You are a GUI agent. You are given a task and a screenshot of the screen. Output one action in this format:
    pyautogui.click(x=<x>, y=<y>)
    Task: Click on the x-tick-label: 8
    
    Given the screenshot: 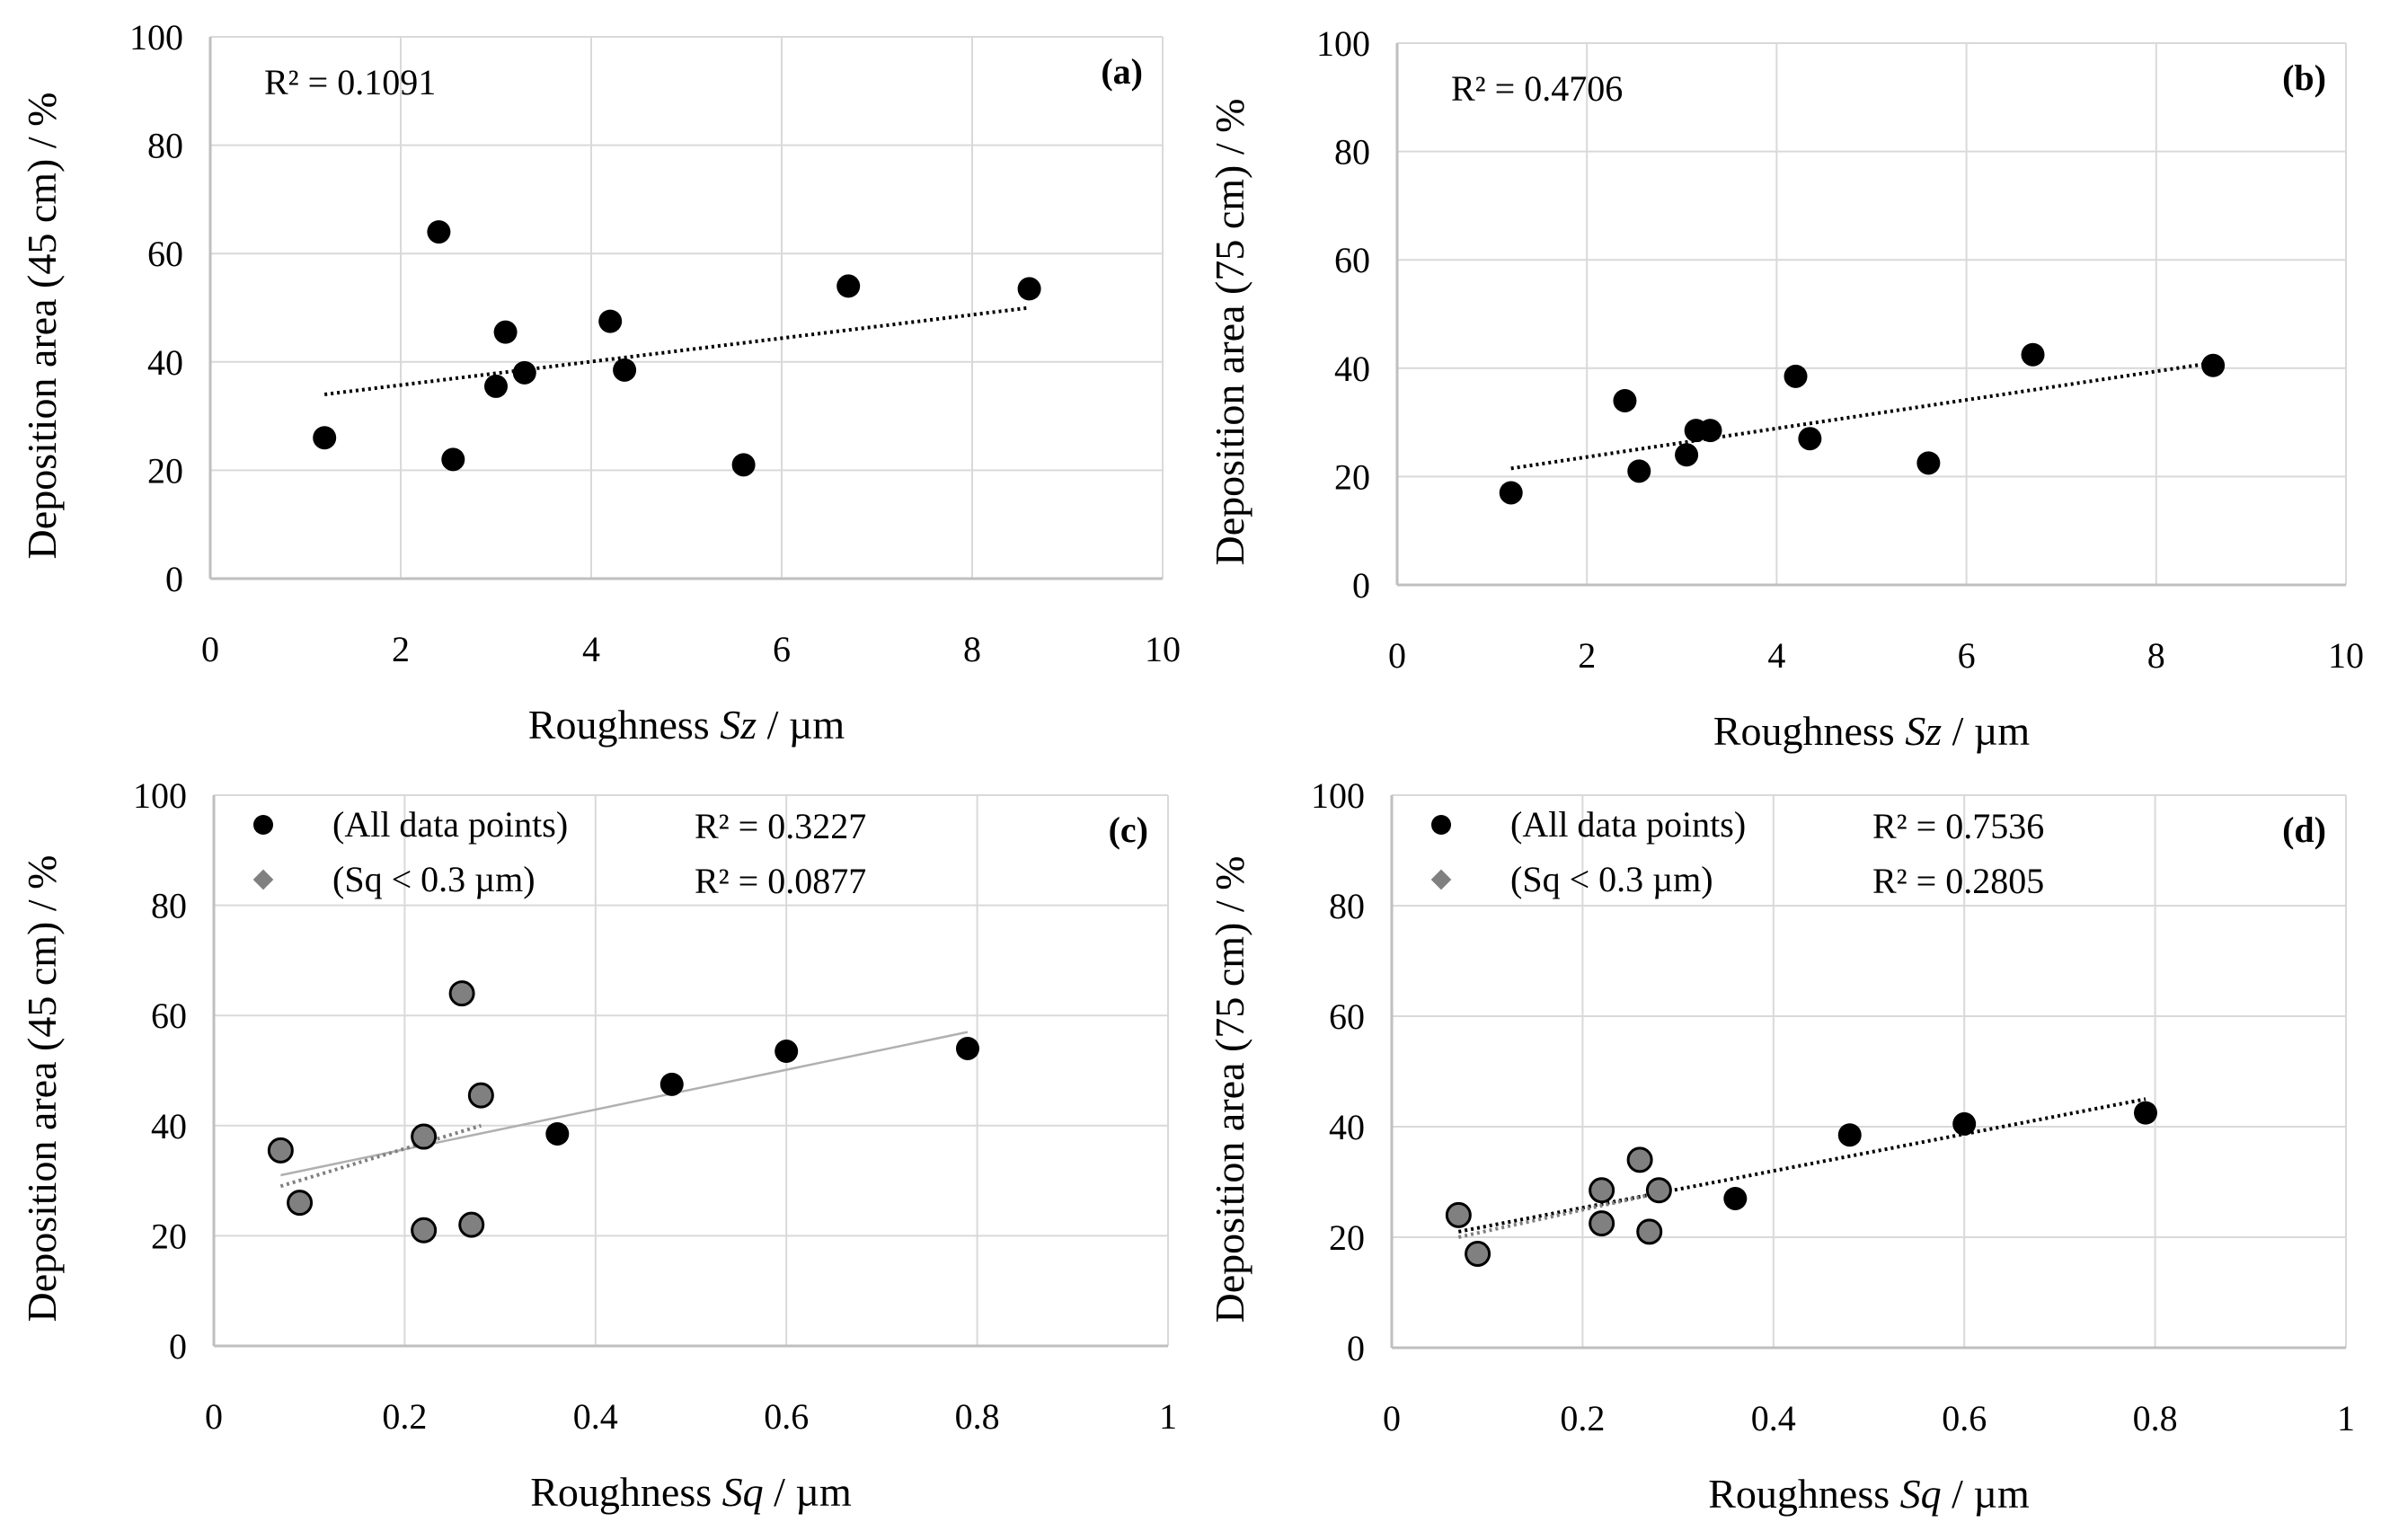 What is the action you would take?
    pyautogui.click(x=972, y=649)
    